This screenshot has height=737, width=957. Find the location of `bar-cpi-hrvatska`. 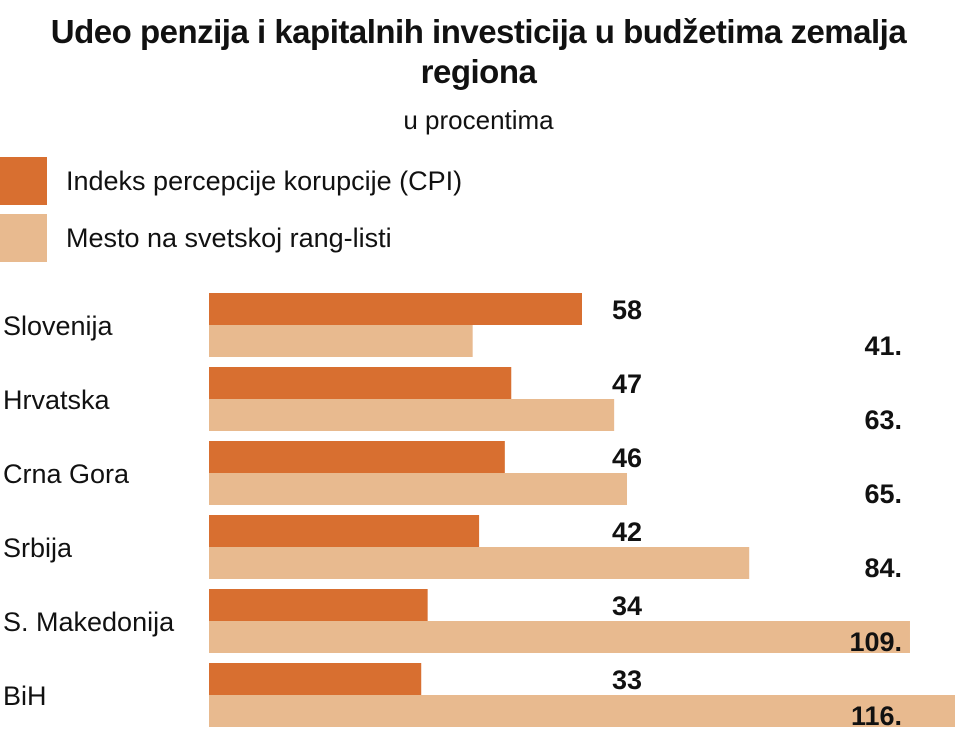

bar-cpi-hrvatska is located at coordinates (360, 383).